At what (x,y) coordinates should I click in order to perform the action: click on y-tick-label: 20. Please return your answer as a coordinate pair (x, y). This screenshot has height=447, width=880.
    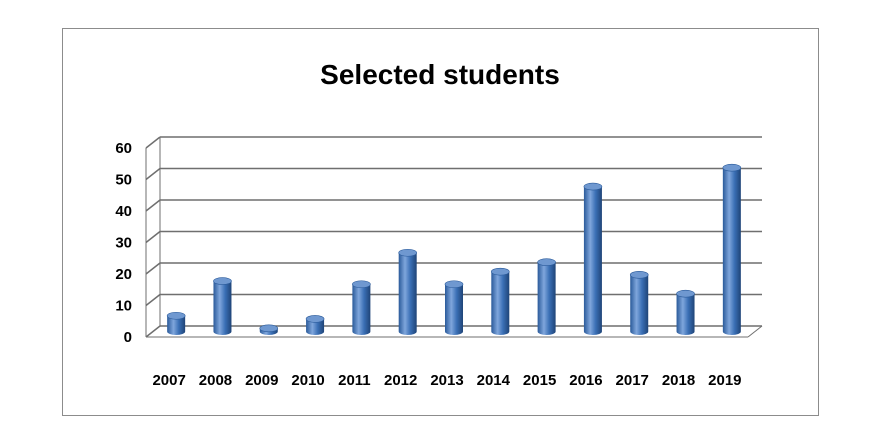
    Looking at the image, I should click on (123, 274).